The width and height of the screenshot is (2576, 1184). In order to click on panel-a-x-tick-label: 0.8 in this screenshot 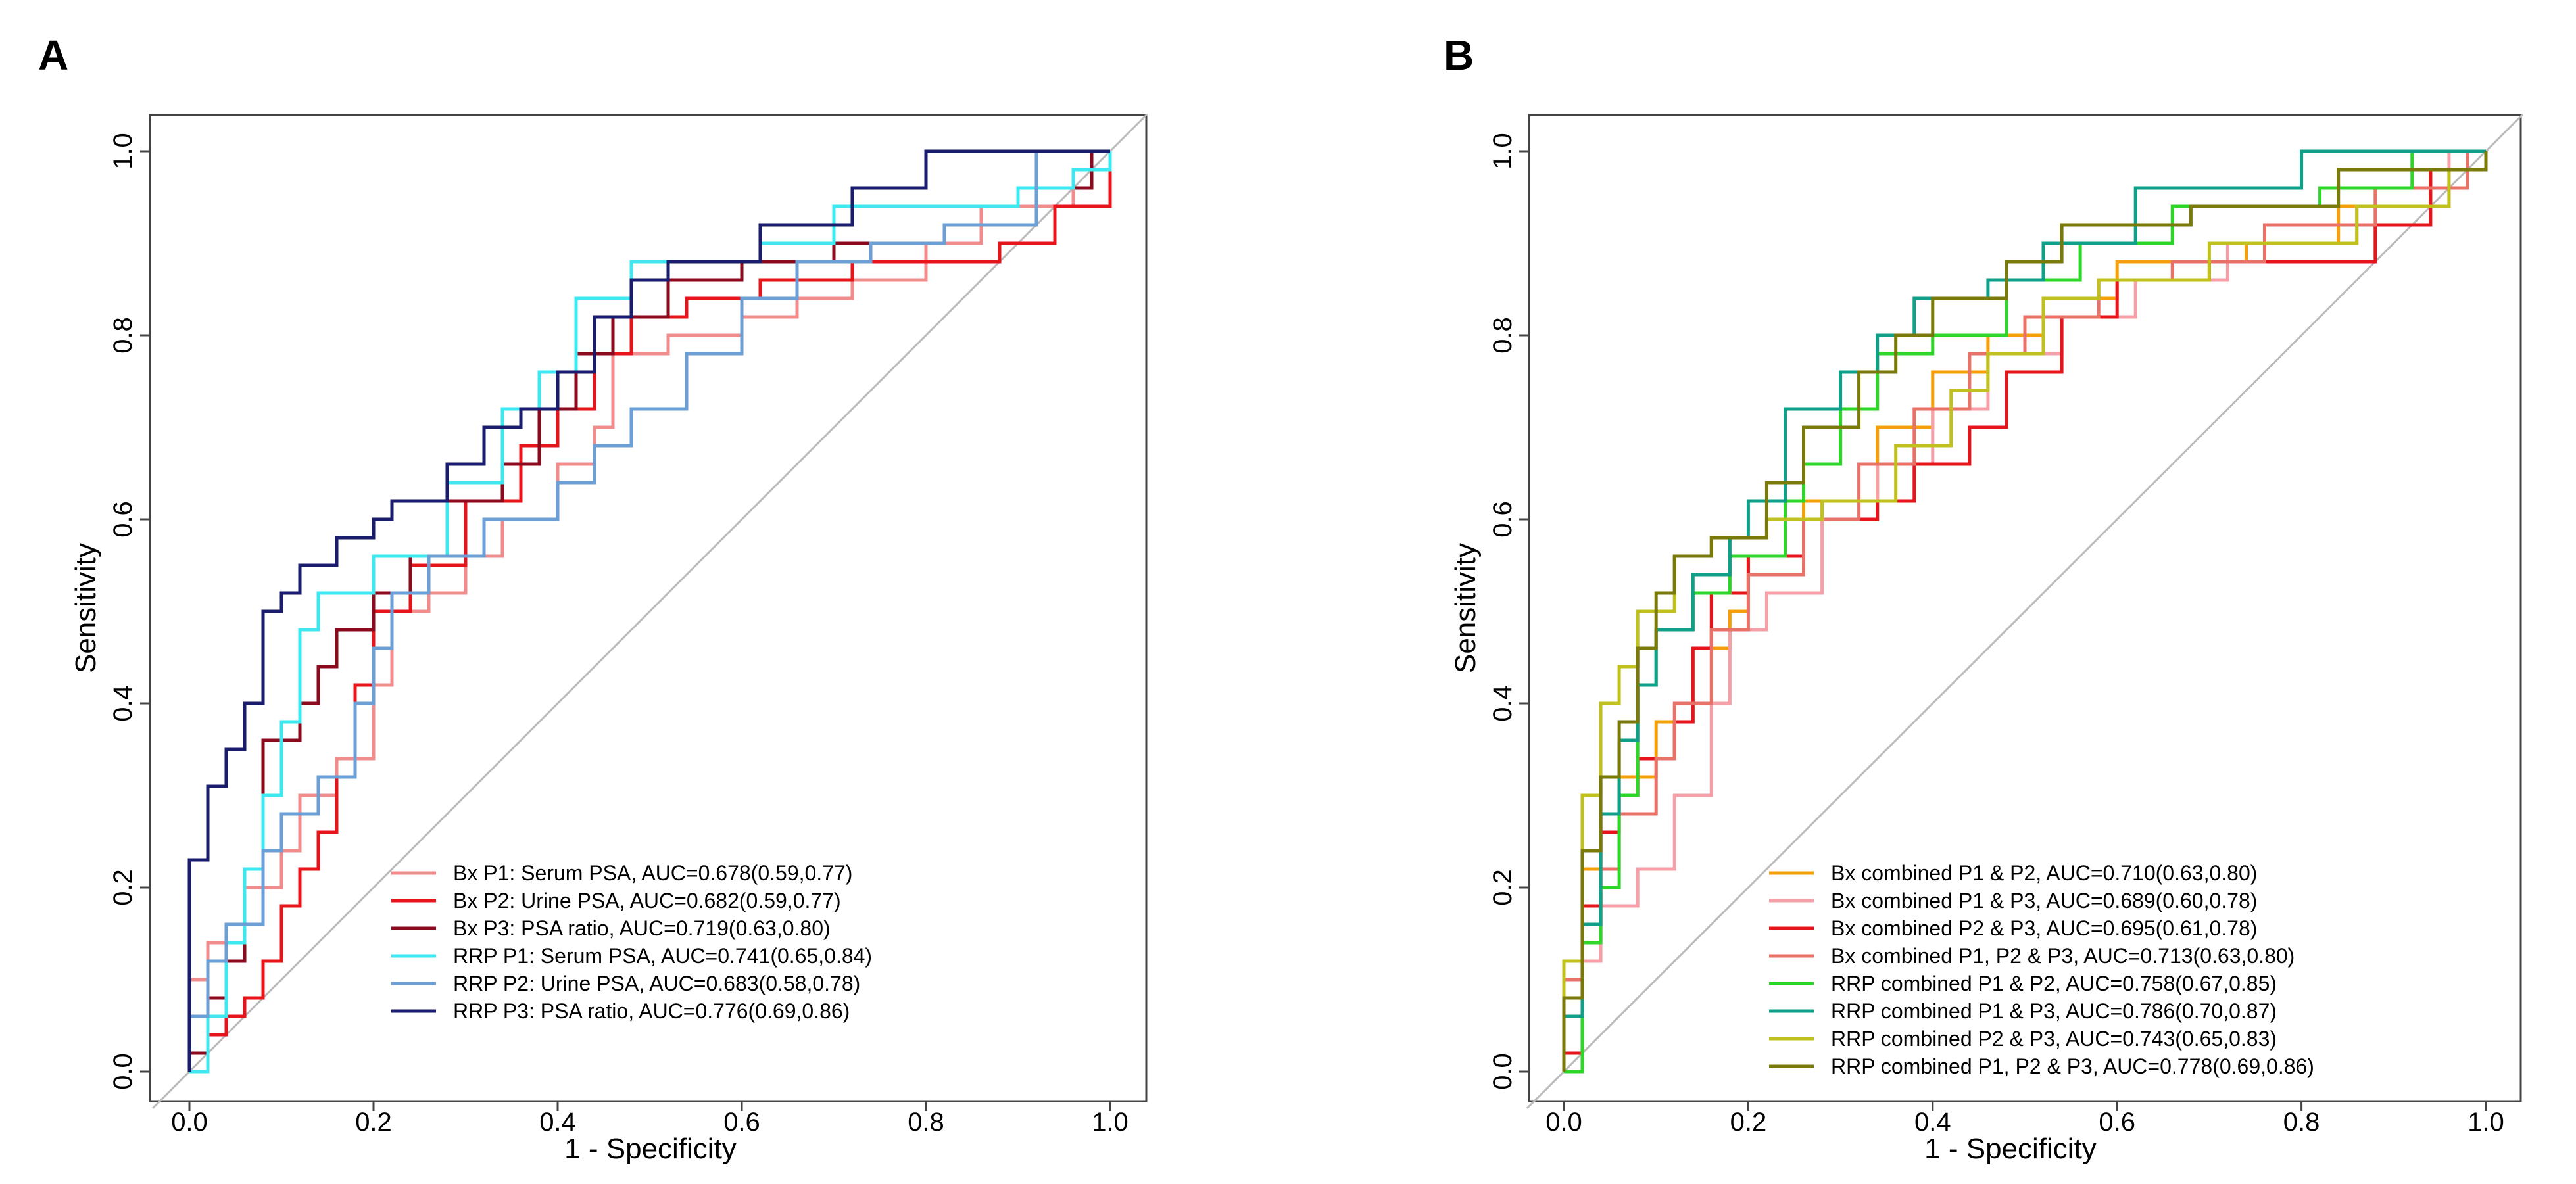, I will do `click(926, 1122)`.